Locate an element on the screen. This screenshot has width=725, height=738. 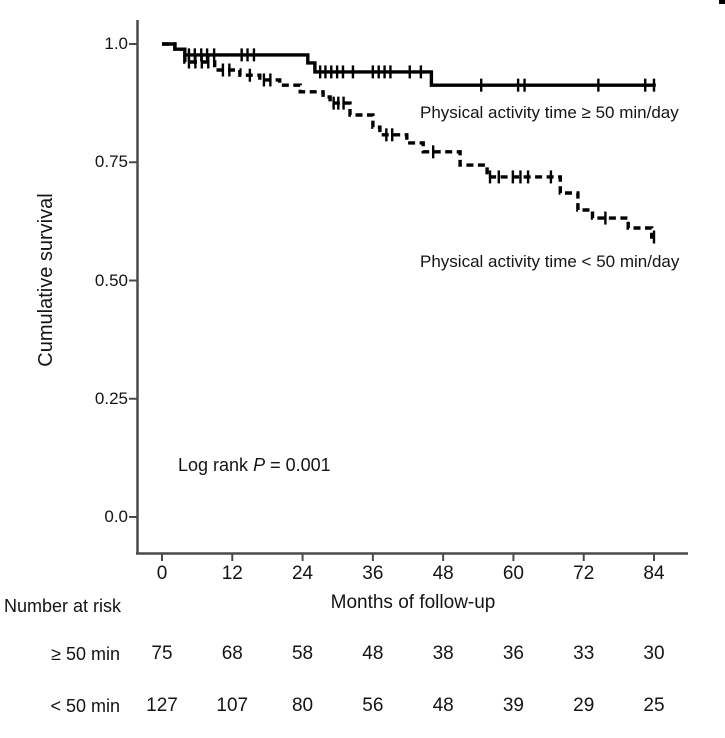
at-risk-value: 56 is located at coordinates (373, 705).